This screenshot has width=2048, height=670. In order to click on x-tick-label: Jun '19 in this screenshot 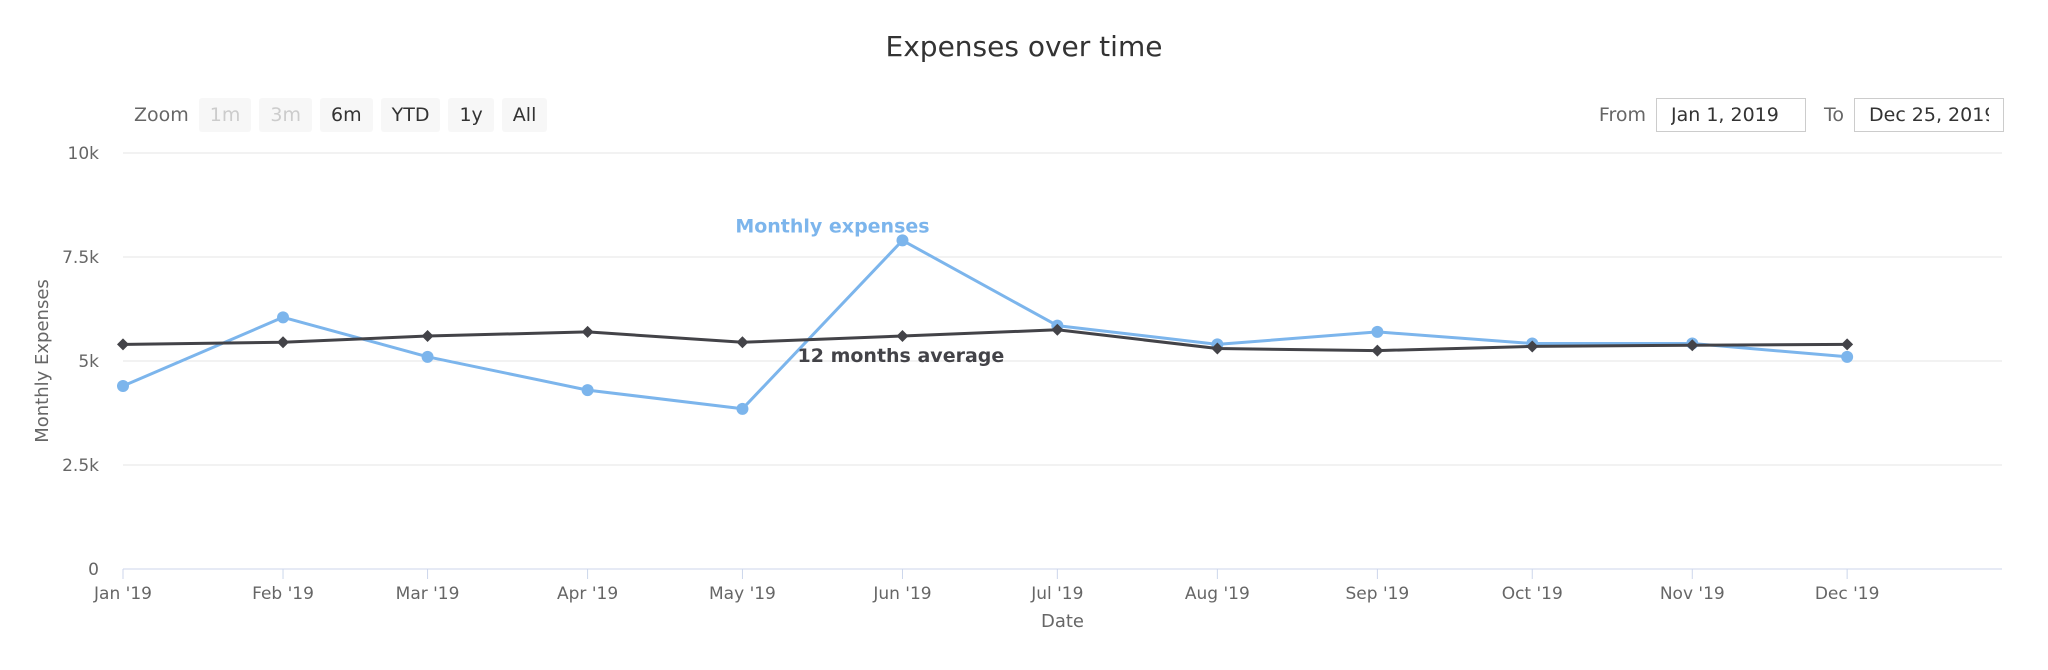, I will do `click(901, 594)`.